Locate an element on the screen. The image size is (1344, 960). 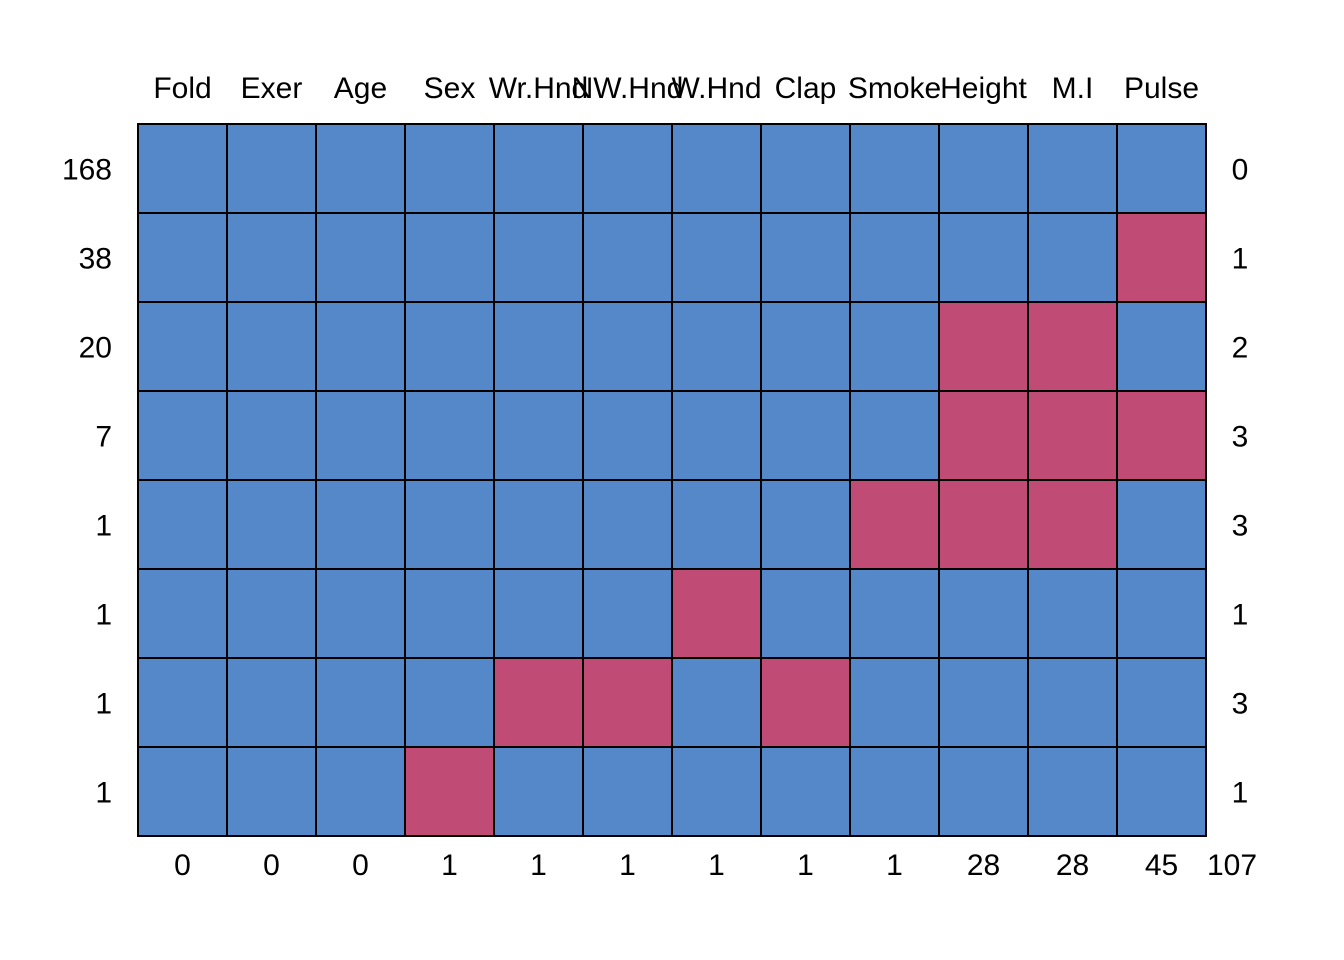
variable-label: Height is located at coordinates (983, 88).